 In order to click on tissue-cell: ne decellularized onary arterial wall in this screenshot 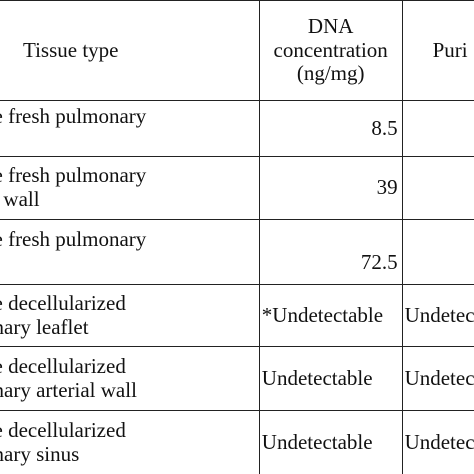, I will do `click(130, 378)`.